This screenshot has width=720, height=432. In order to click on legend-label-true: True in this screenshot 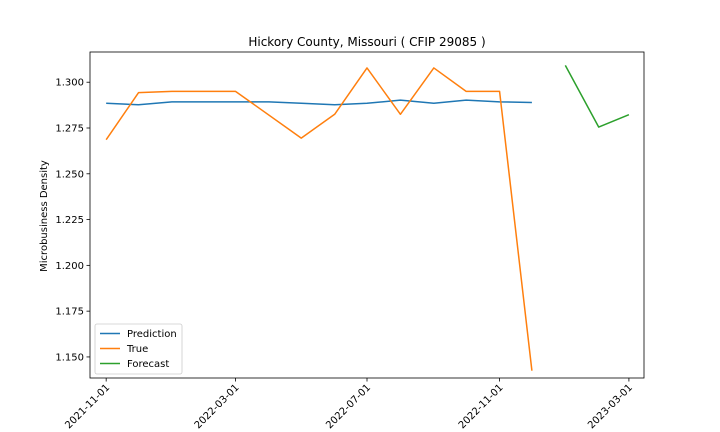, I will do `click(137, 349)`.